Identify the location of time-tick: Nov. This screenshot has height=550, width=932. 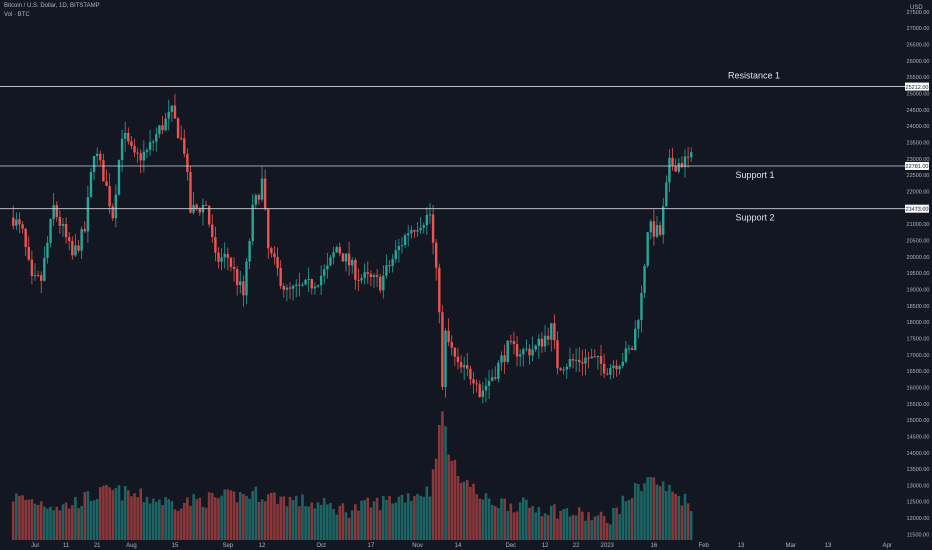
(417, 546).